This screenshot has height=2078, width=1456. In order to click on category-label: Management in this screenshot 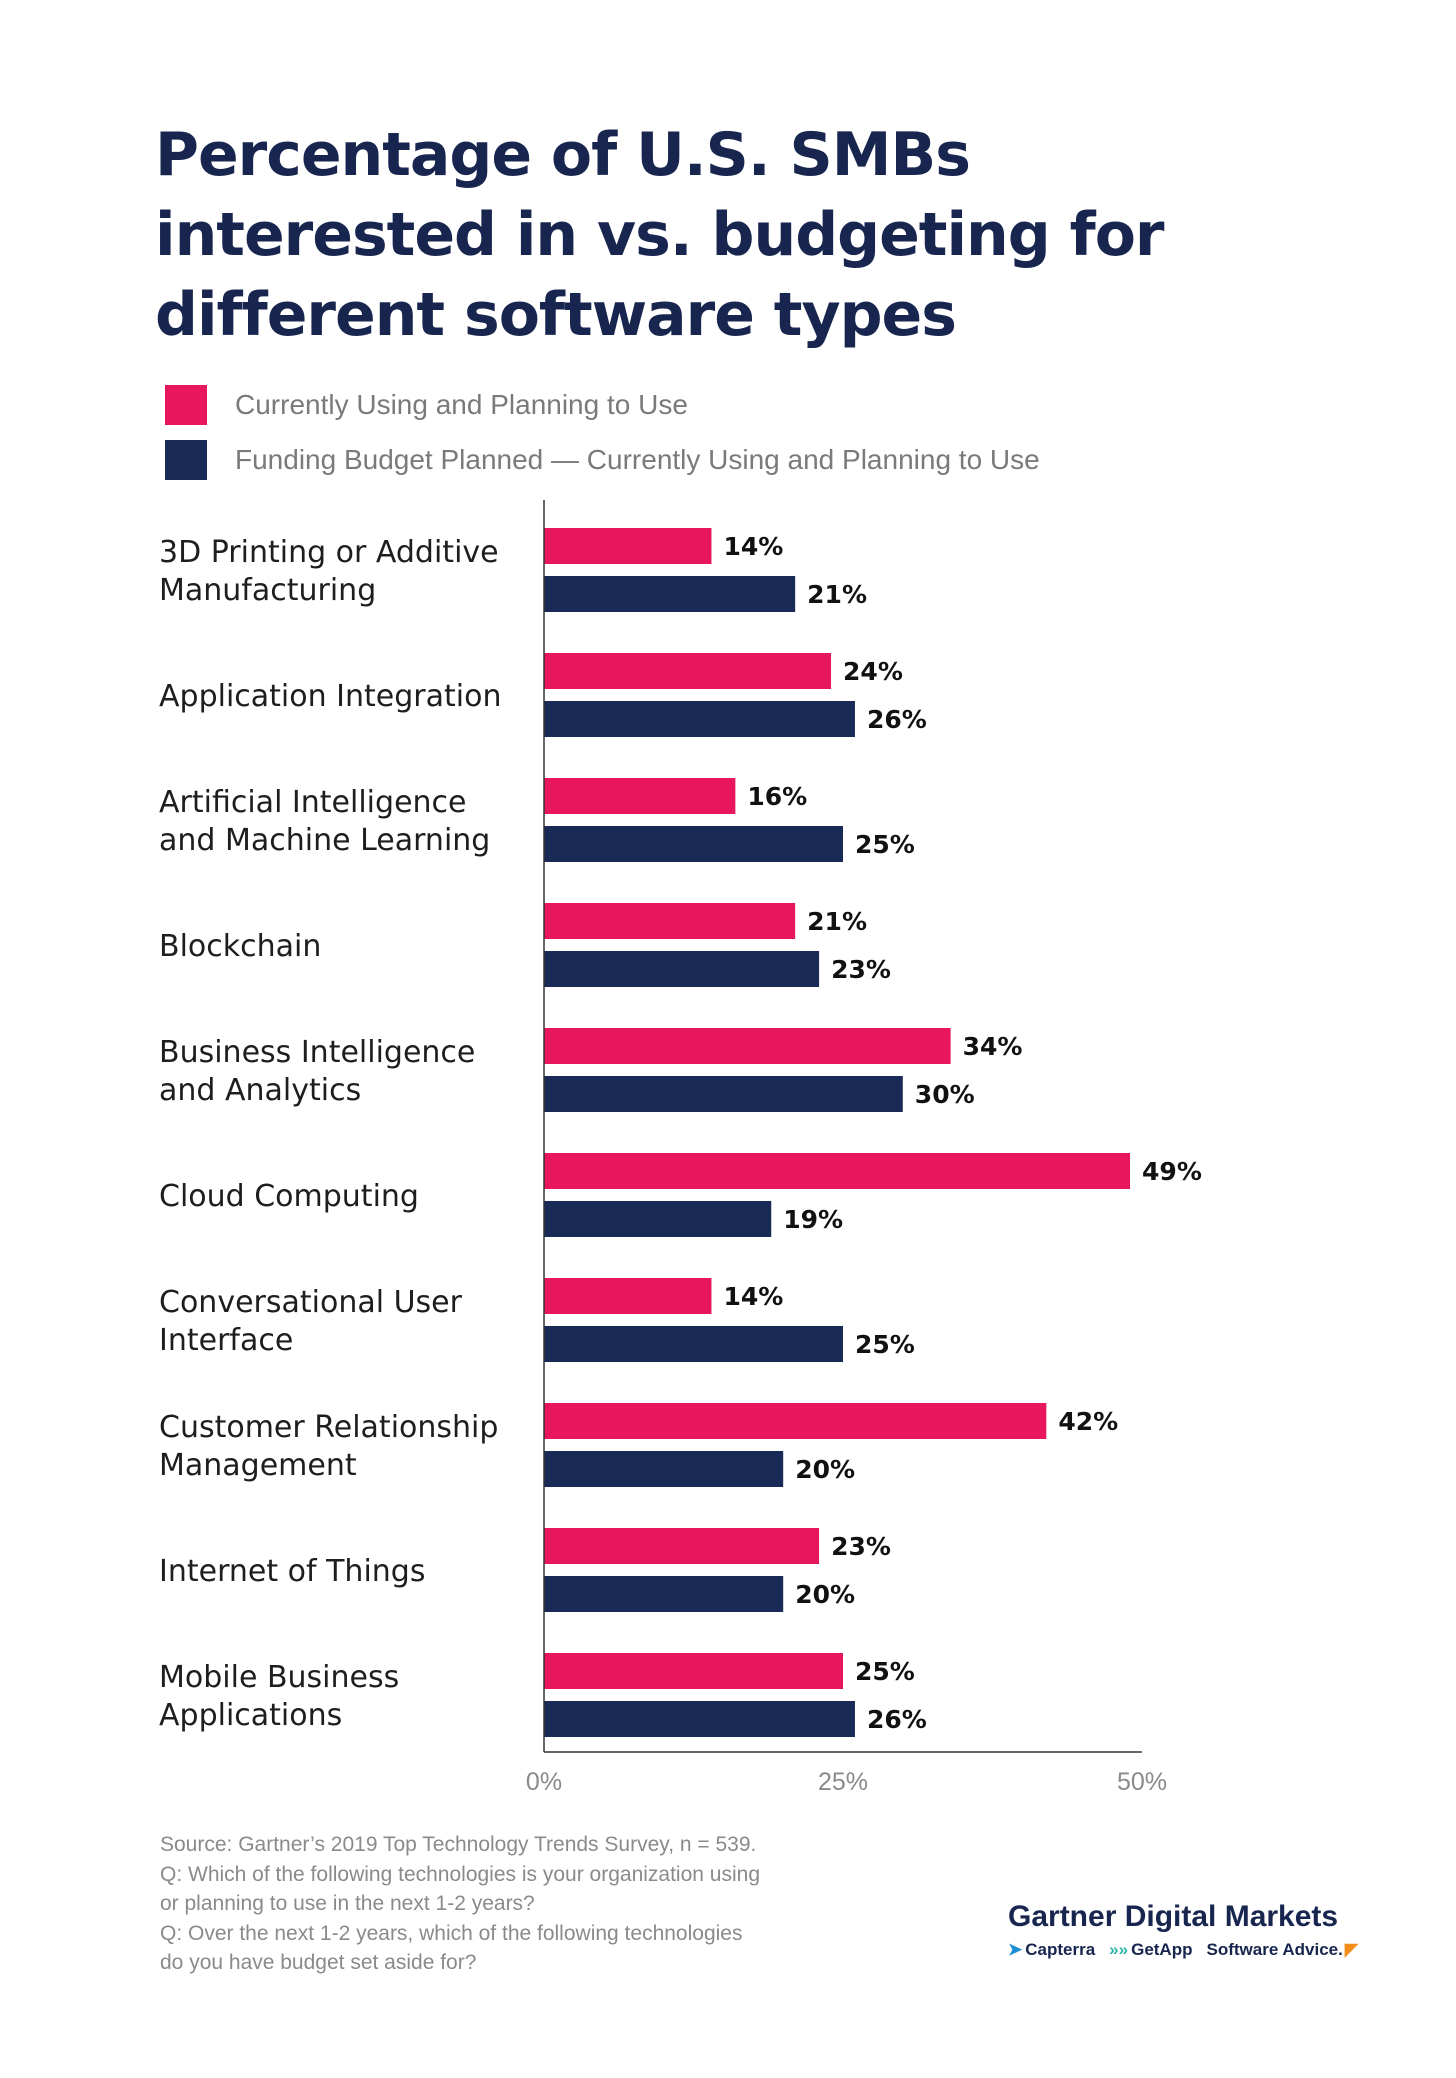, I will do `click(258, 1465)`.